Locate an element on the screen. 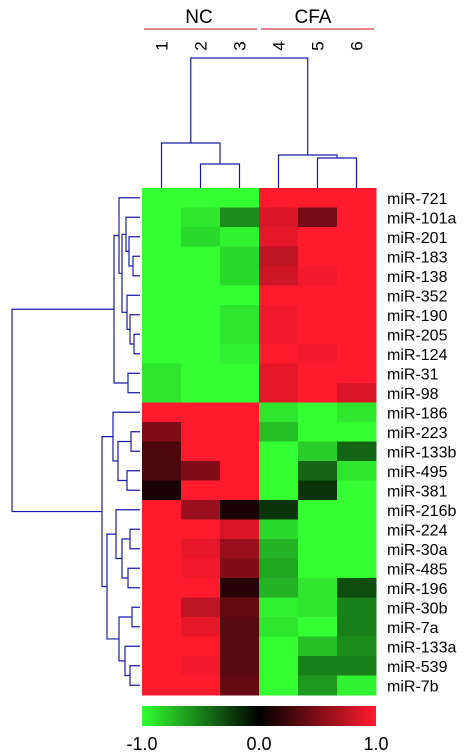 This screenshot has width=474, height=755. row-label: miR-7b is located at coordinates (413, 686).